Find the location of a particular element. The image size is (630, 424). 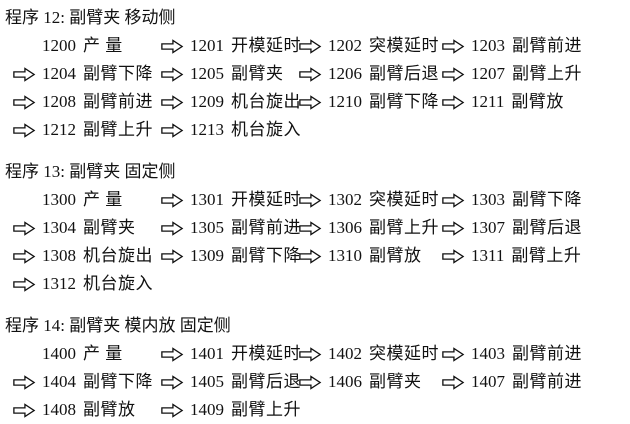

step-code: 1302 is located at coordinates (345, 199).